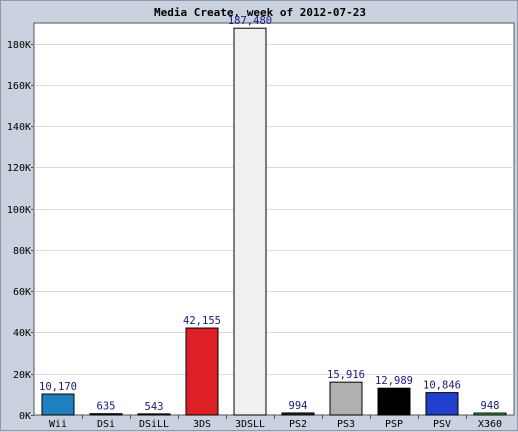 The image size is (518, 432). I want to click on y-tick-label: 140K, so click(19, 127).